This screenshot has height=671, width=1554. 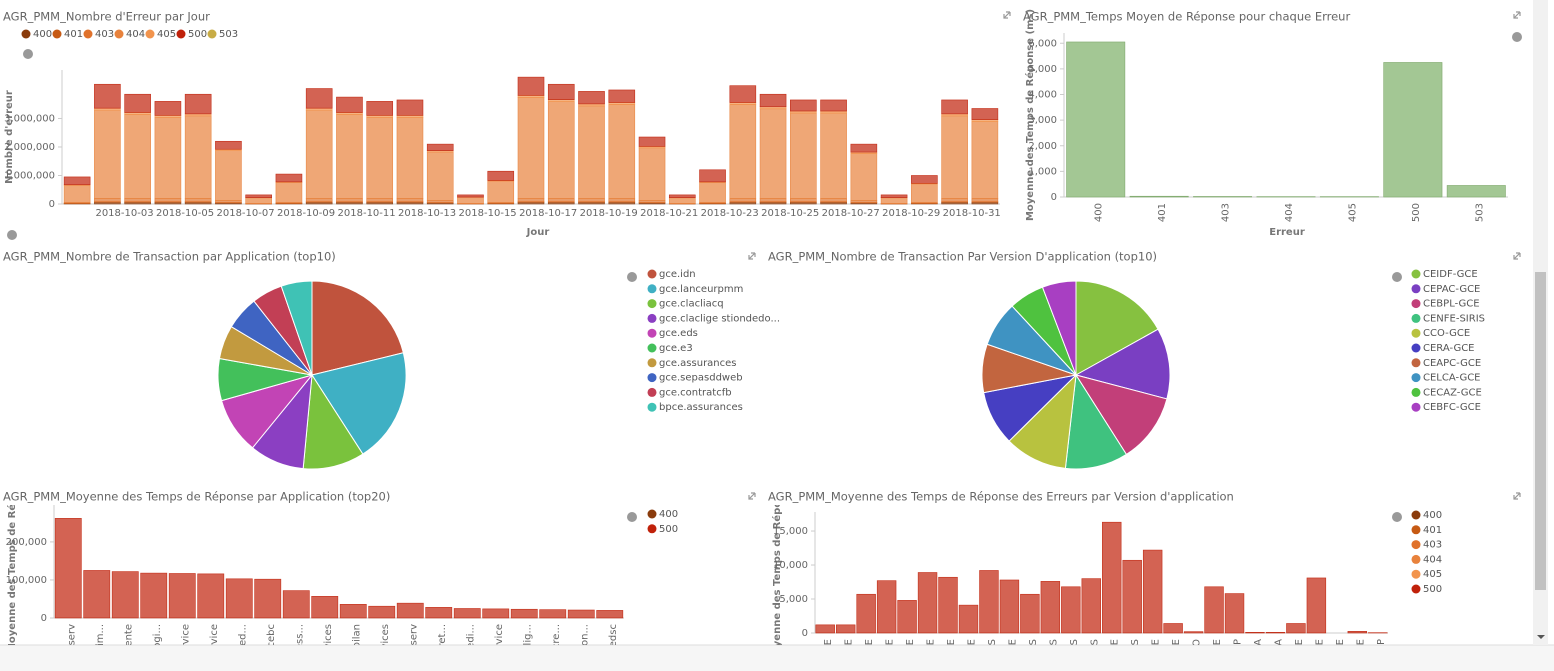 What do you see at coordinates (356, 638) in the screenshot?
I see `x-tick-label: rbilan` at bounding box center [356, 638].